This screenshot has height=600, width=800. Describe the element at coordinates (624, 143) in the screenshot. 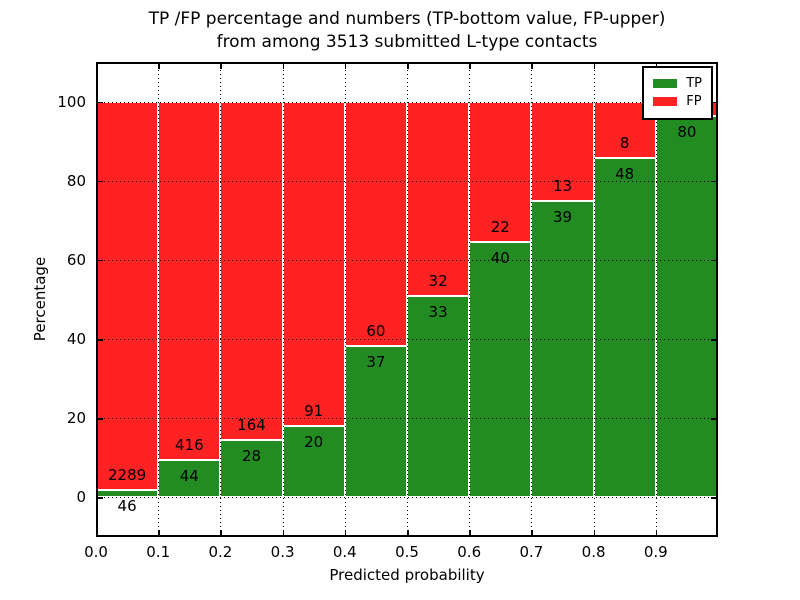

I see `fp-count-label-8: 8` at that location.